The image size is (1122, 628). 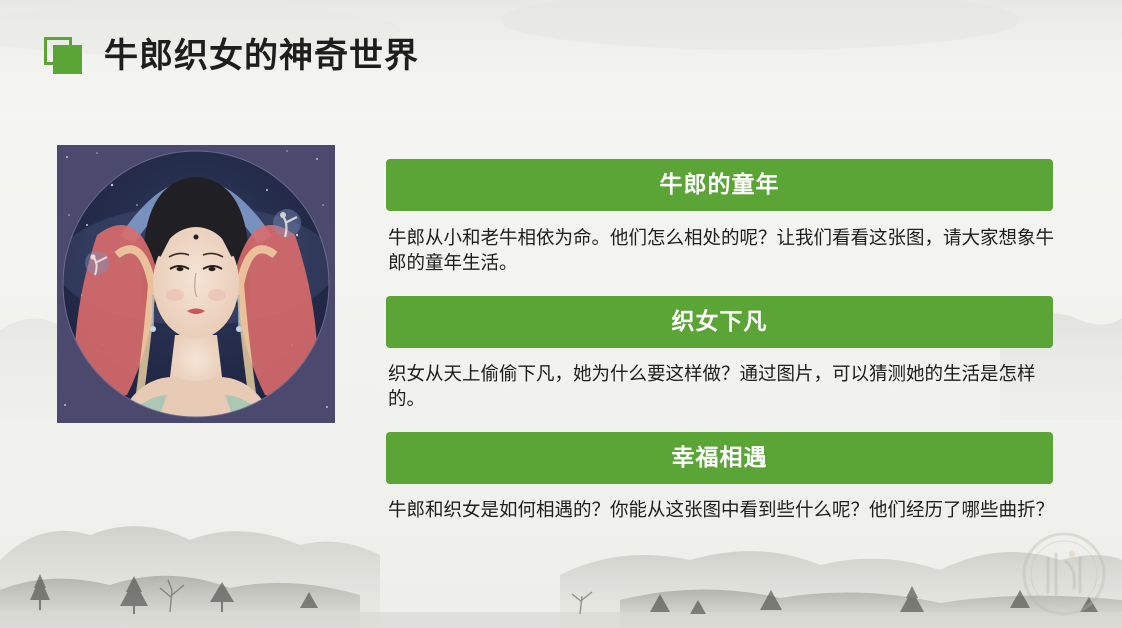 I want to click on section-header-childhood: 牛郎的童年, so click(x=719, y=185).